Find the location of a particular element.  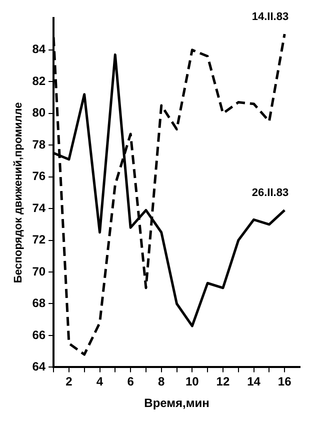

y-tick-label: 84 is located at coordinates (39, 49).